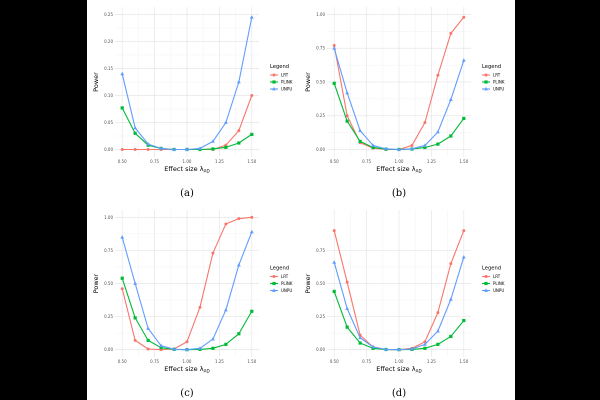 Image resolution: width=600 pixels, height=400 pixels. What do you see at coordinates (187, 393) in the screenshot?
I see `panel-caption: (c)` at bounding box center [187, 393].